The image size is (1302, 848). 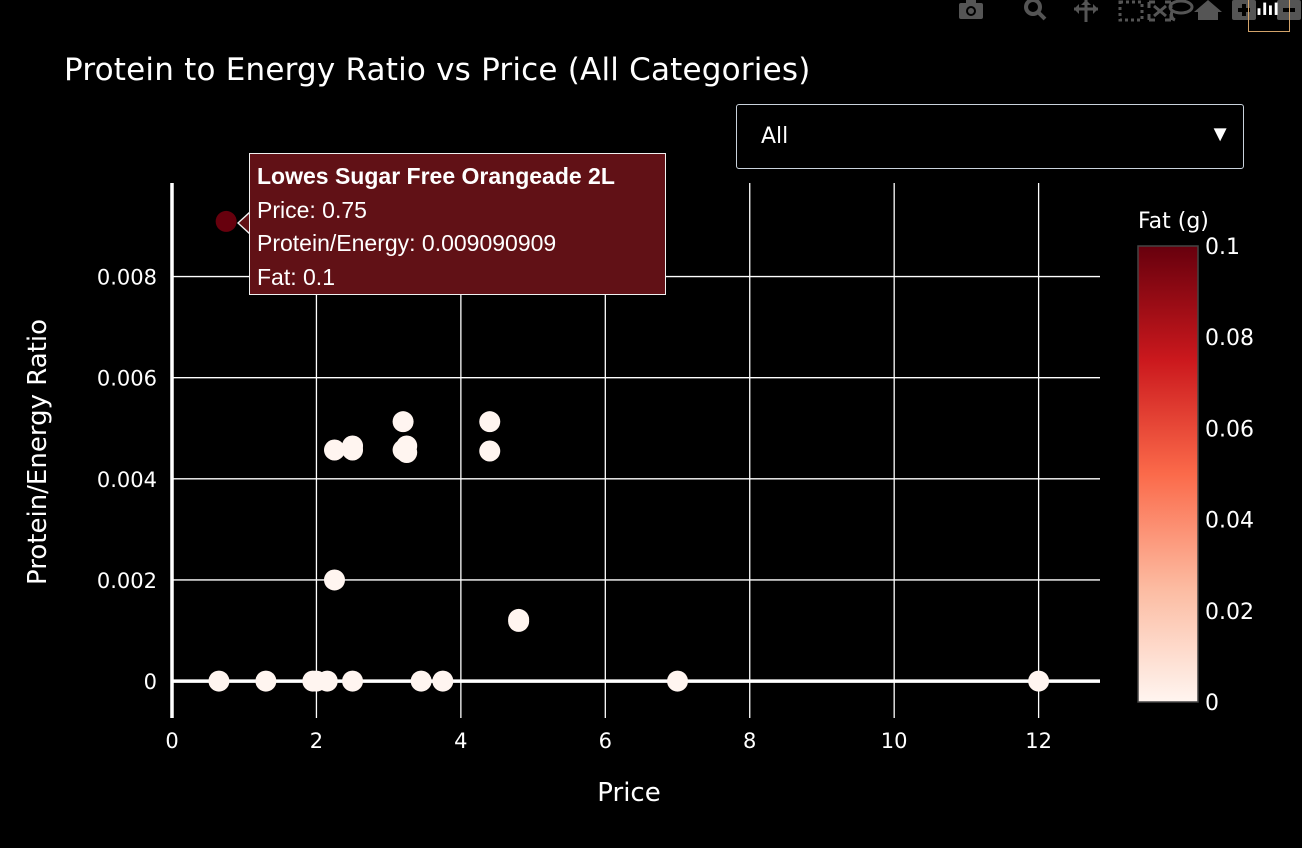 I want to click on camera-icon, so click(x=971, y=11).